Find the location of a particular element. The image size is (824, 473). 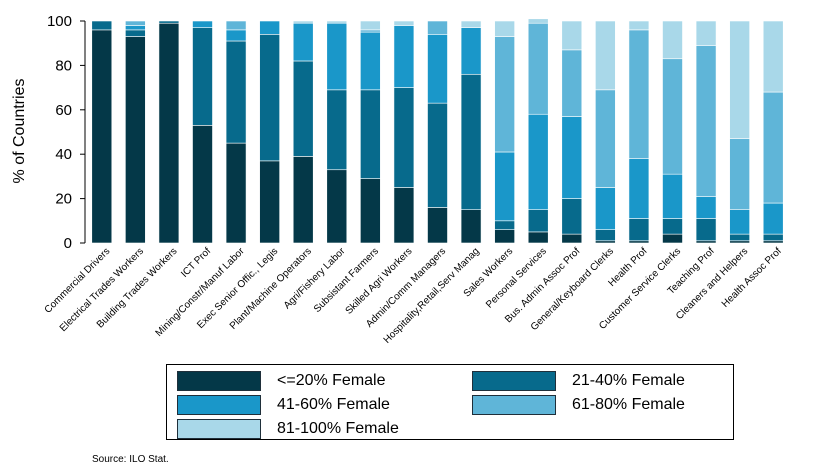

x-tick-label: ICT Prof is located at coordinates (196, 263).